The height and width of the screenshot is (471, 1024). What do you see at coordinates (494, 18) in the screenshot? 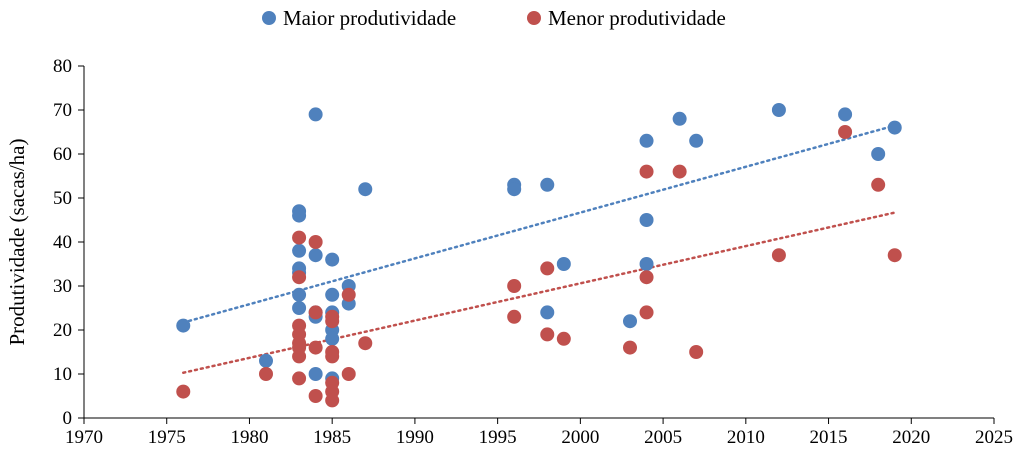
I see `legend: Maior produtividade Menor produtividade` at bounding box center [494, 18].